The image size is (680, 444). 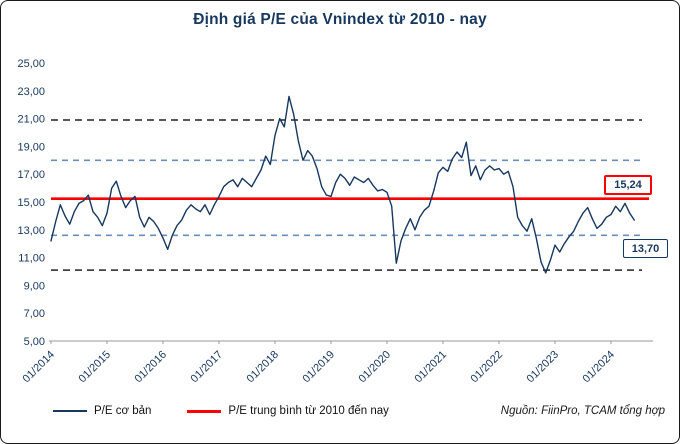 What do you see at coordinates (263, 367) in the screenshot?
I see `x-tick-label: 01/2018` at bounding box center [263, 367].